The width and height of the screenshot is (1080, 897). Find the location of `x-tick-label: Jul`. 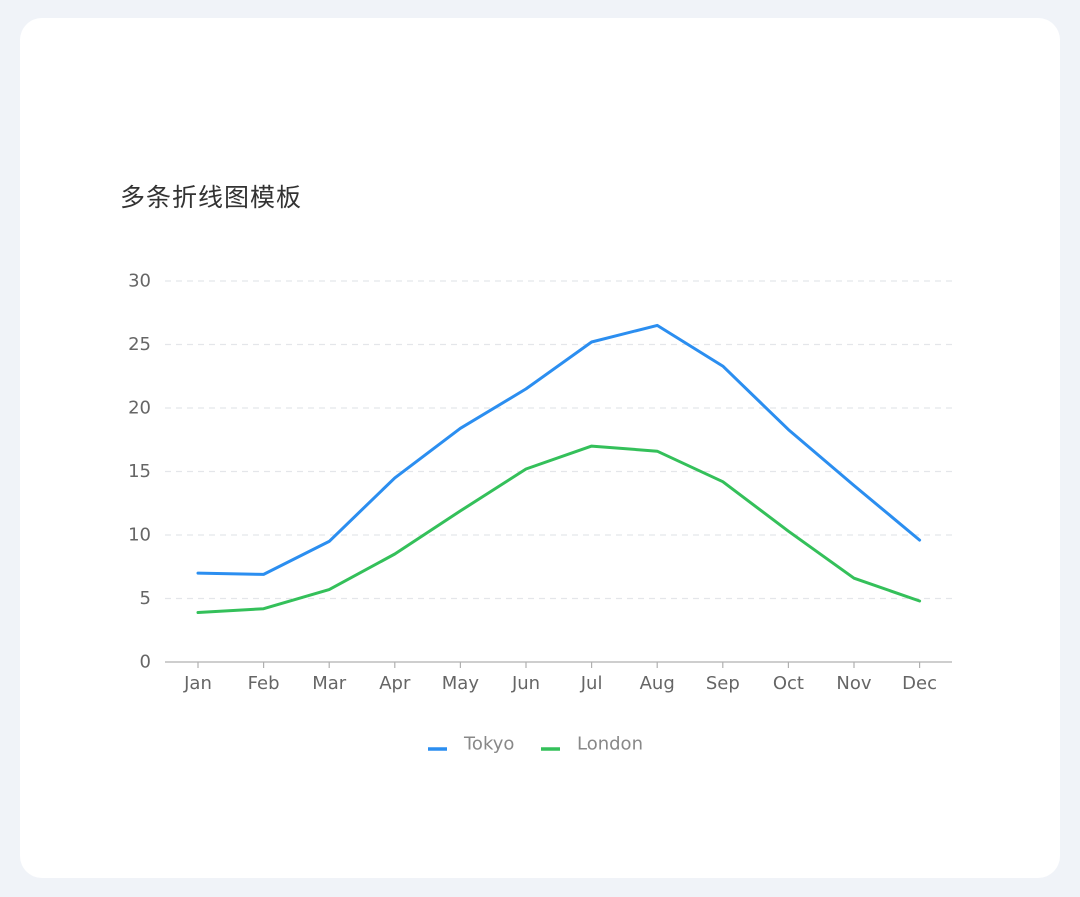

x-tick-label: Jul is located at coordinates (591, 683).